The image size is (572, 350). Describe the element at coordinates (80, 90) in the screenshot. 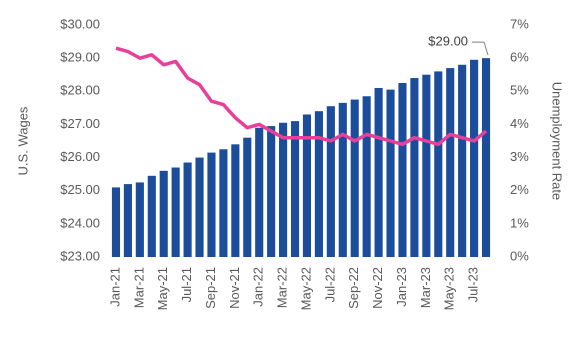

I see `y-tick-label: $28.00` at that location.